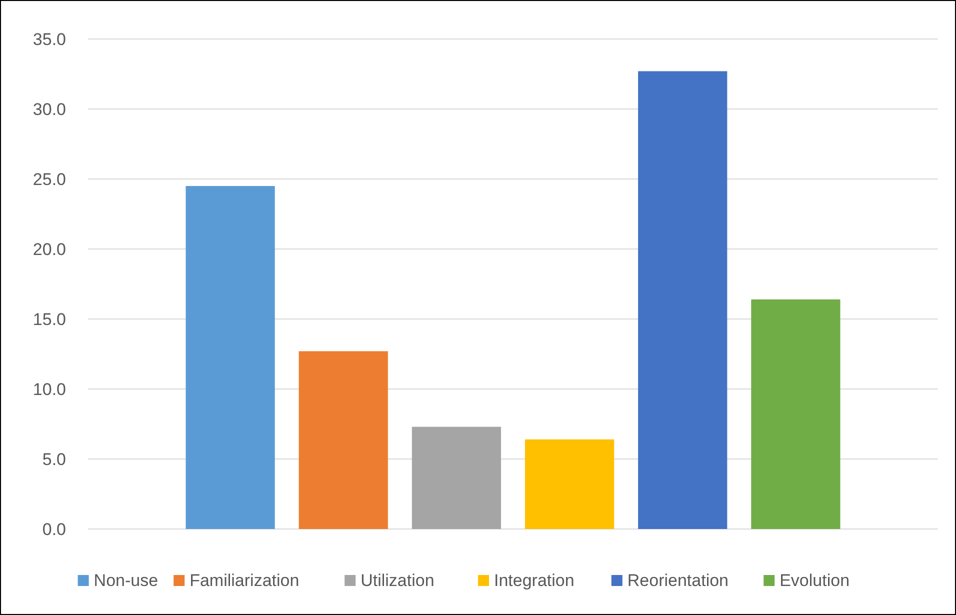  What do you see at coordinates (397, 580) in the screenshot?
I see `legend-label: Utilization` at bounding box center [397, 580].